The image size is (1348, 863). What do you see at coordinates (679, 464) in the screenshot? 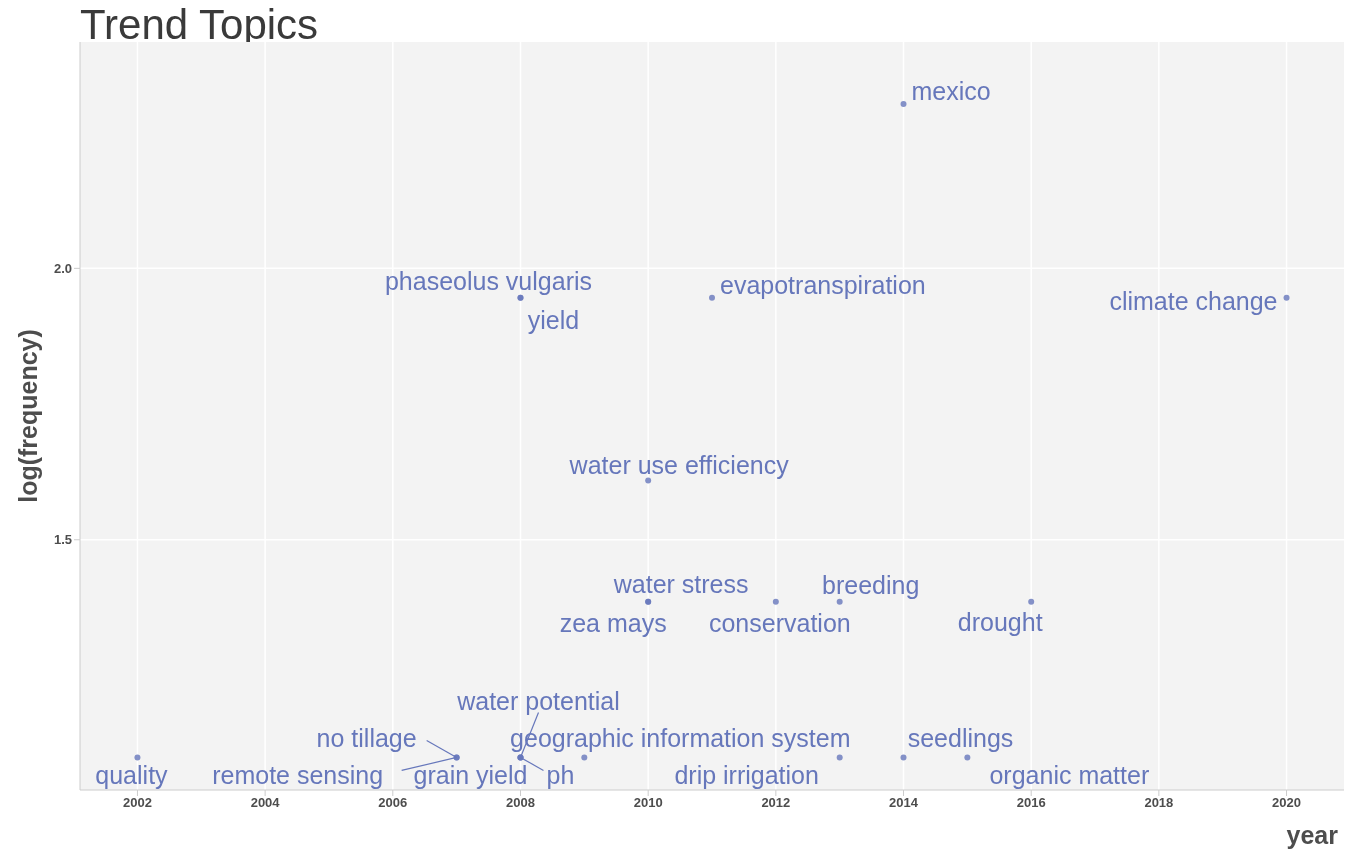
I see `data-label: water use efficiency` at bounding box center [679, 464].